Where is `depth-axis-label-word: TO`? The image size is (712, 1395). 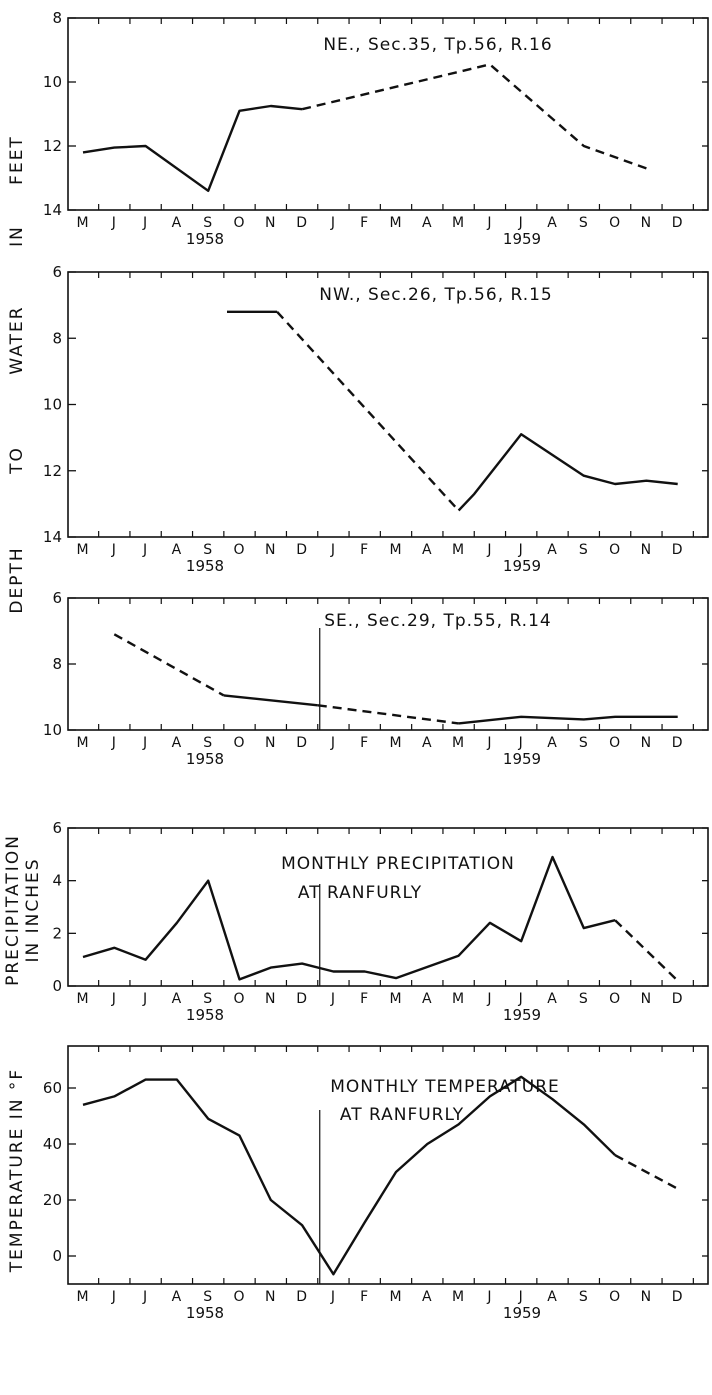
depth-axis-label-word: TO is located at coordinates (17, 460).